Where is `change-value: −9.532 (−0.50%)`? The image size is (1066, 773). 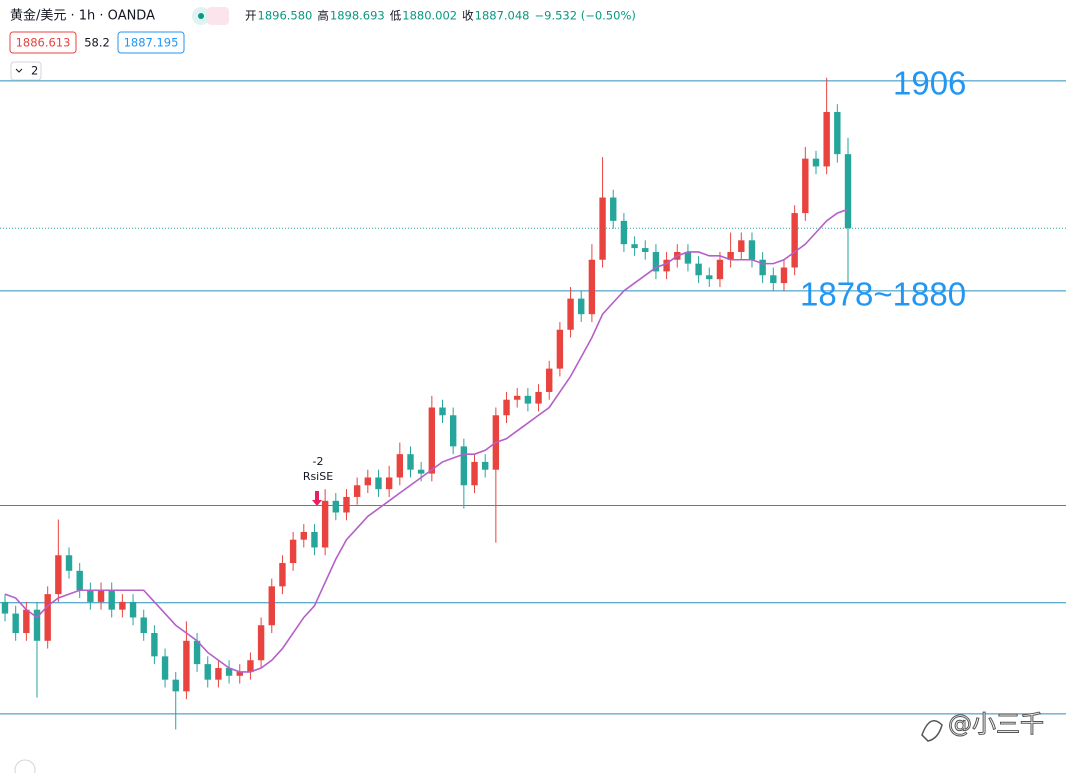 change-value: −9.532 (−0.50%) is located at coordinates (585, 16).